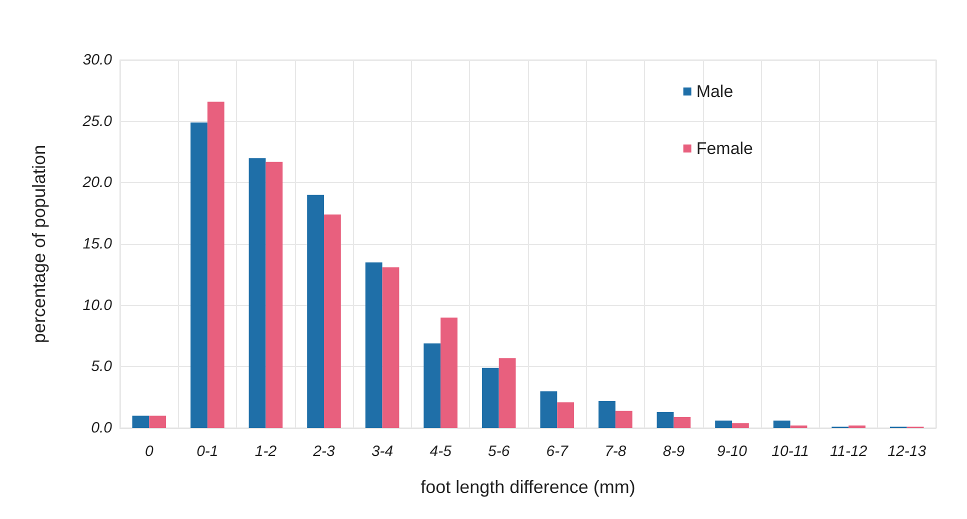 The width and height of the screenshot is (967, 519). I want to click on y-tick-label: 20.0, so click(97, 183).